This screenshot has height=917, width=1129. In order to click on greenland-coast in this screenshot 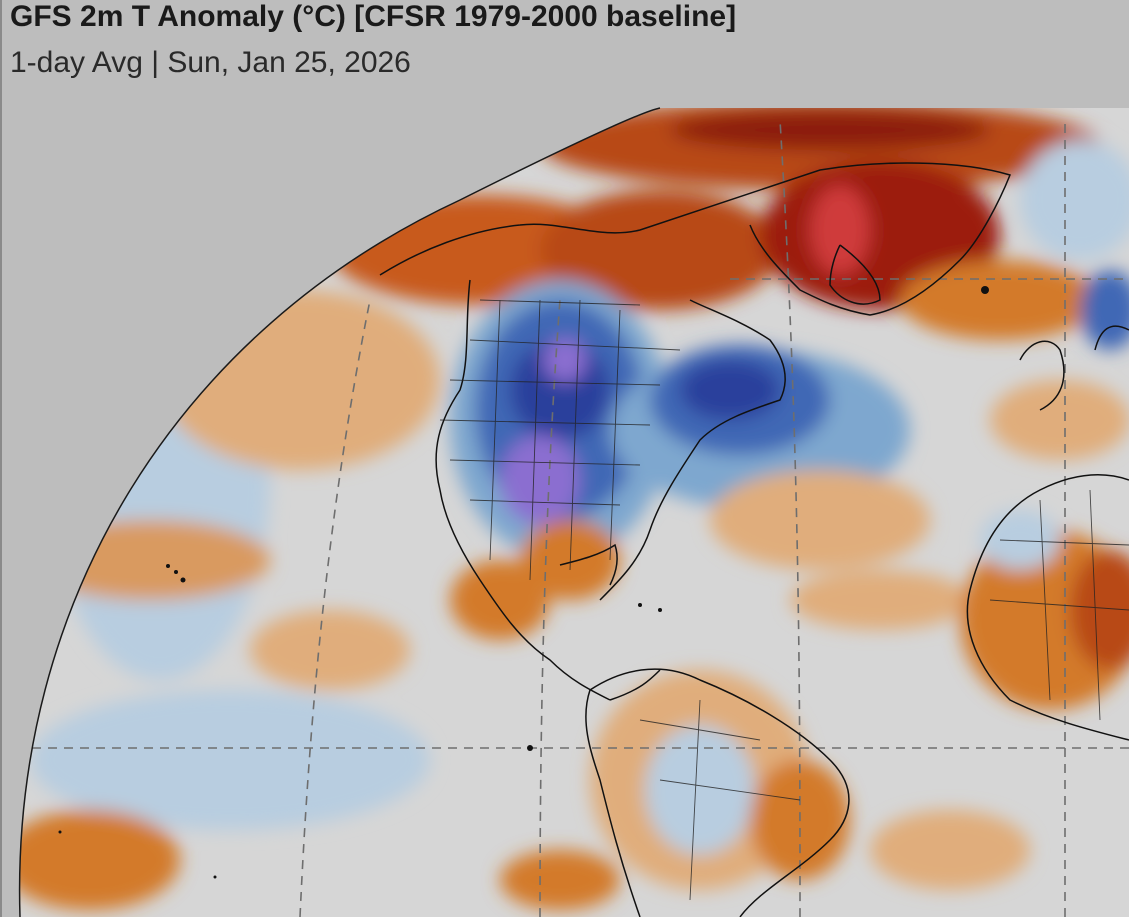, I will do `click(855, 274)`.